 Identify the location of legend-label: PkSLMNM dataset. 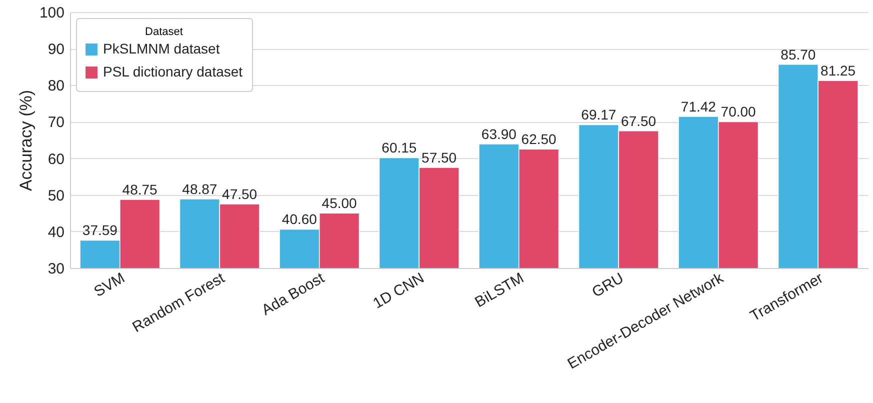
(161, 48).